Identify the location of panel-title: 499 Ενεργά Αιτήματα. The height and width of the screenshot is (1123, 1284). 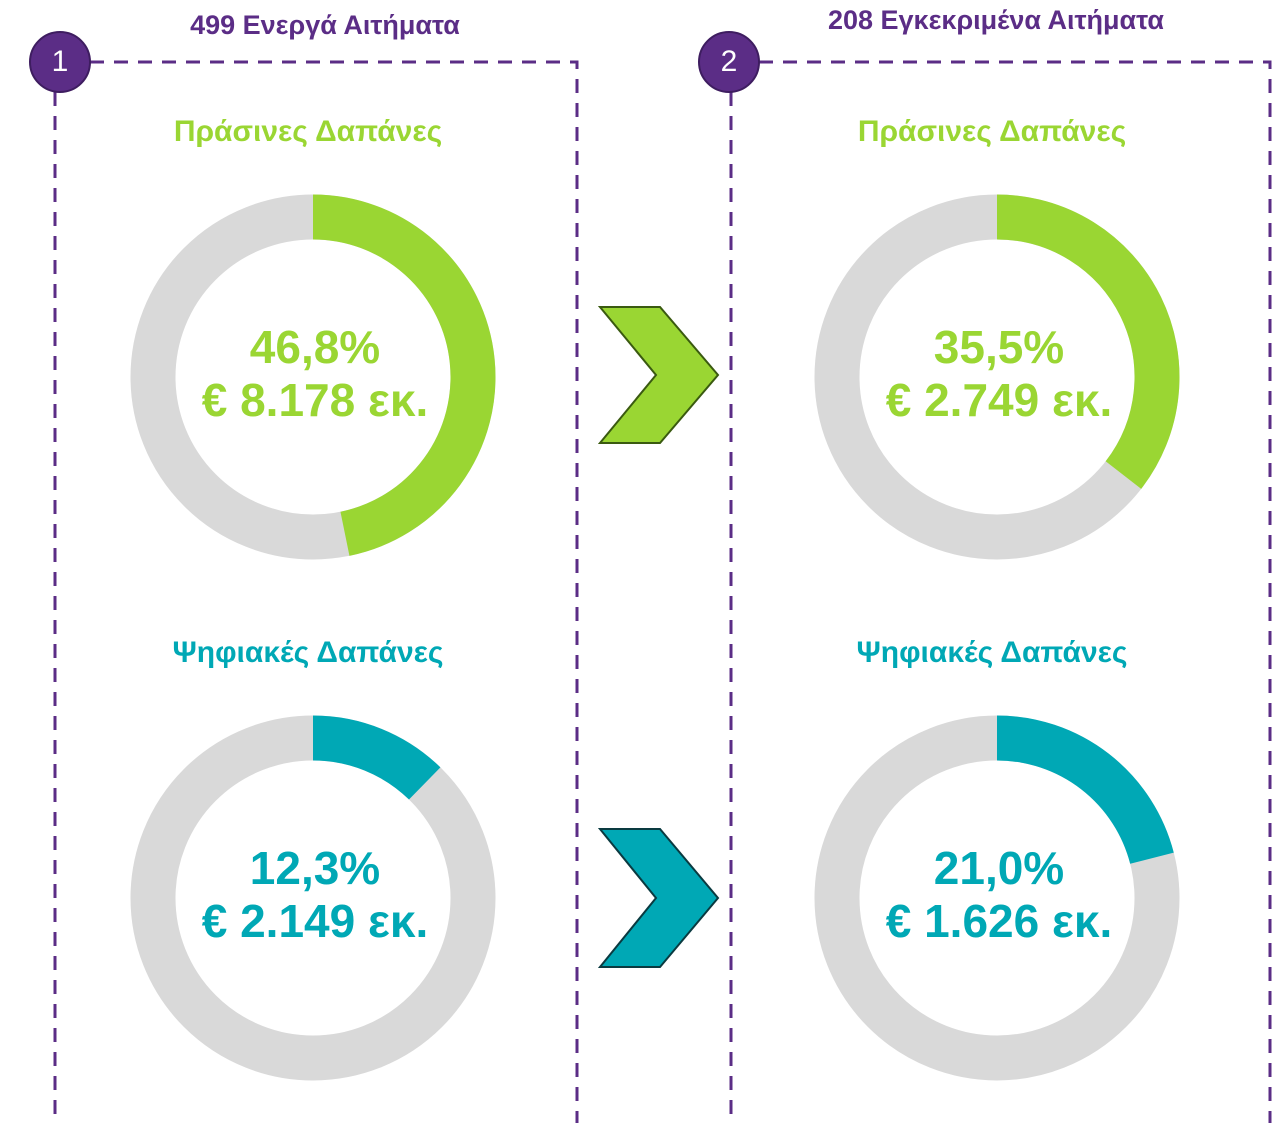
(325, 25).